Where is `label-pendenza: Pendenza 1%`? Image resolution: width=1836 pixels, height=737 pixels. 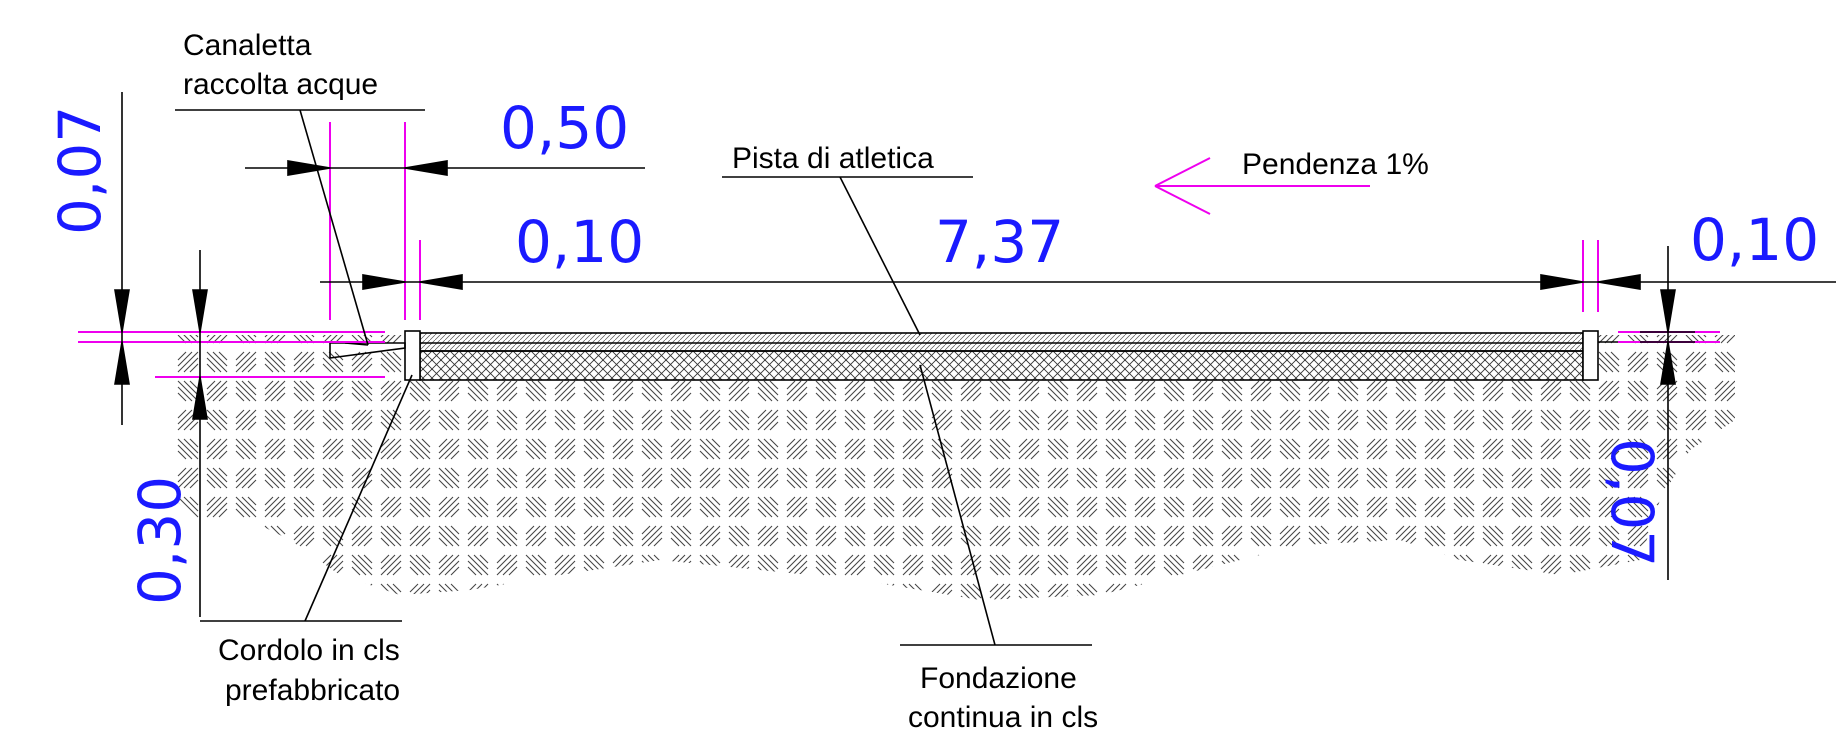
label-pendenza: Pendenza 1% is located at coordinates (1335, 164).